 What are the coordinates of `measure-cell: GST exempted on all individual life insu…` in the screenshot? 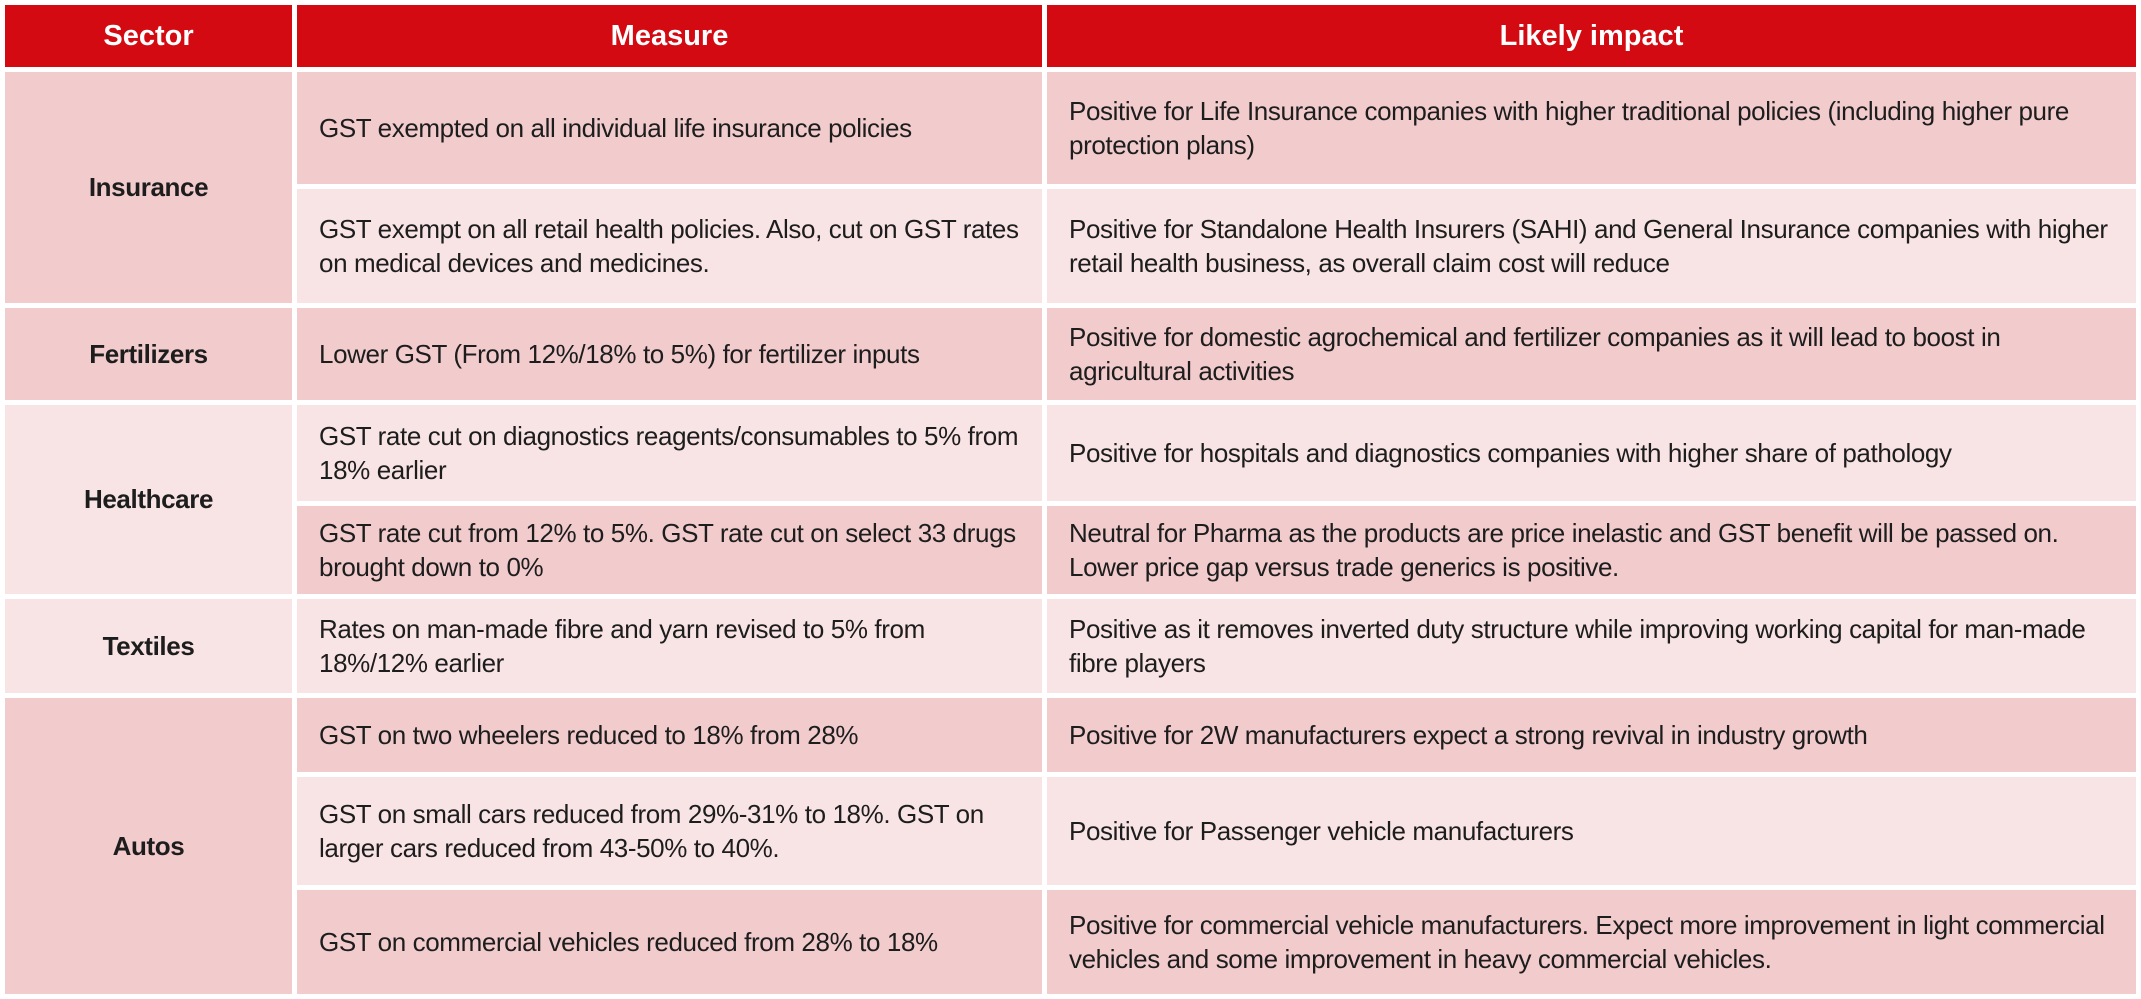 It's located at (669, 128).